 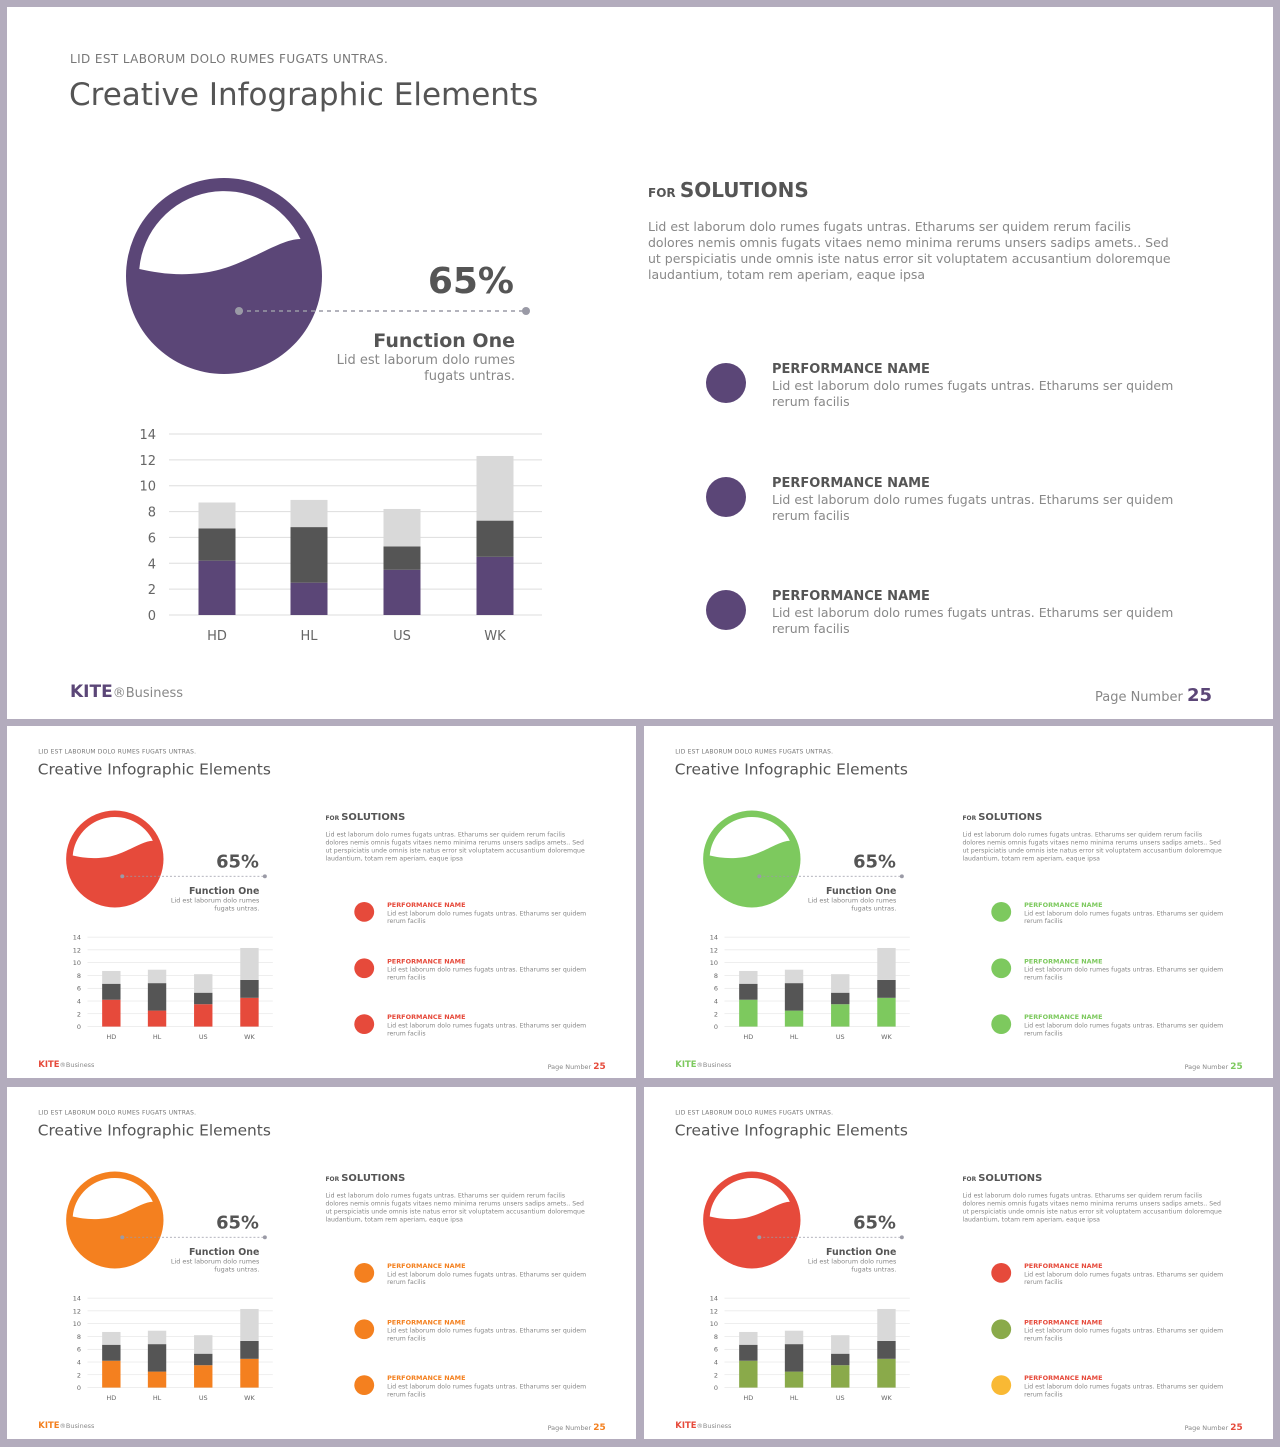 I want to click on gauge-percent: 65%, so click(x=237, y=861).